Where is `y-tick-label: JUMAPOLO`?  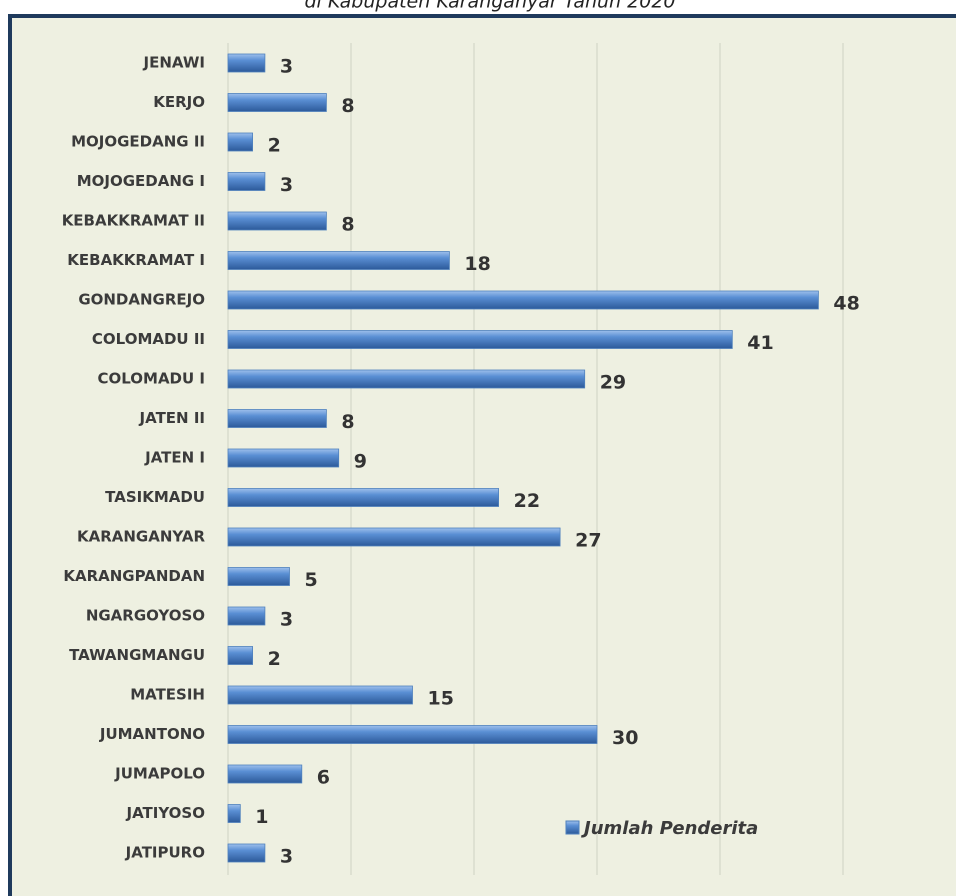 y-tick-label: JUMAPOLO is located at coordinates (159, 774).